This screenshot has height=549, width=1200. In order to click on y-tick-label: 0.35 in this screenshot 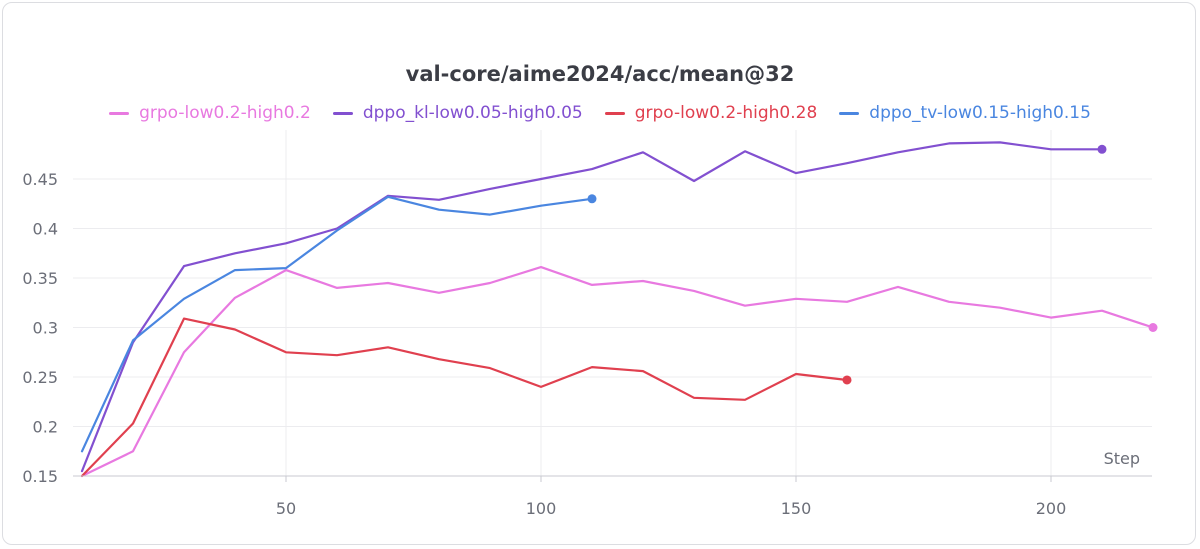, I will do `click(40, 278)`.